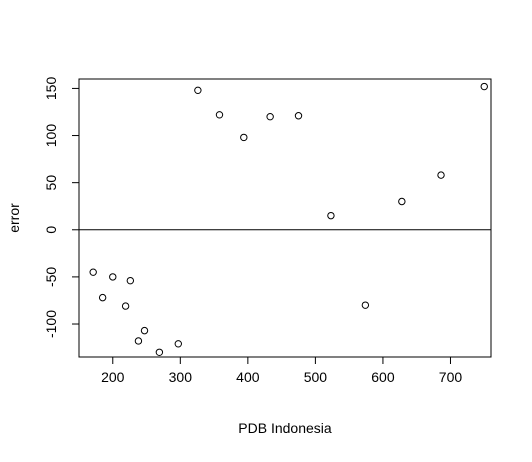 This screenshot has height=462, width=532. I want to click on x-tick-label: 300, so click(181, 377).